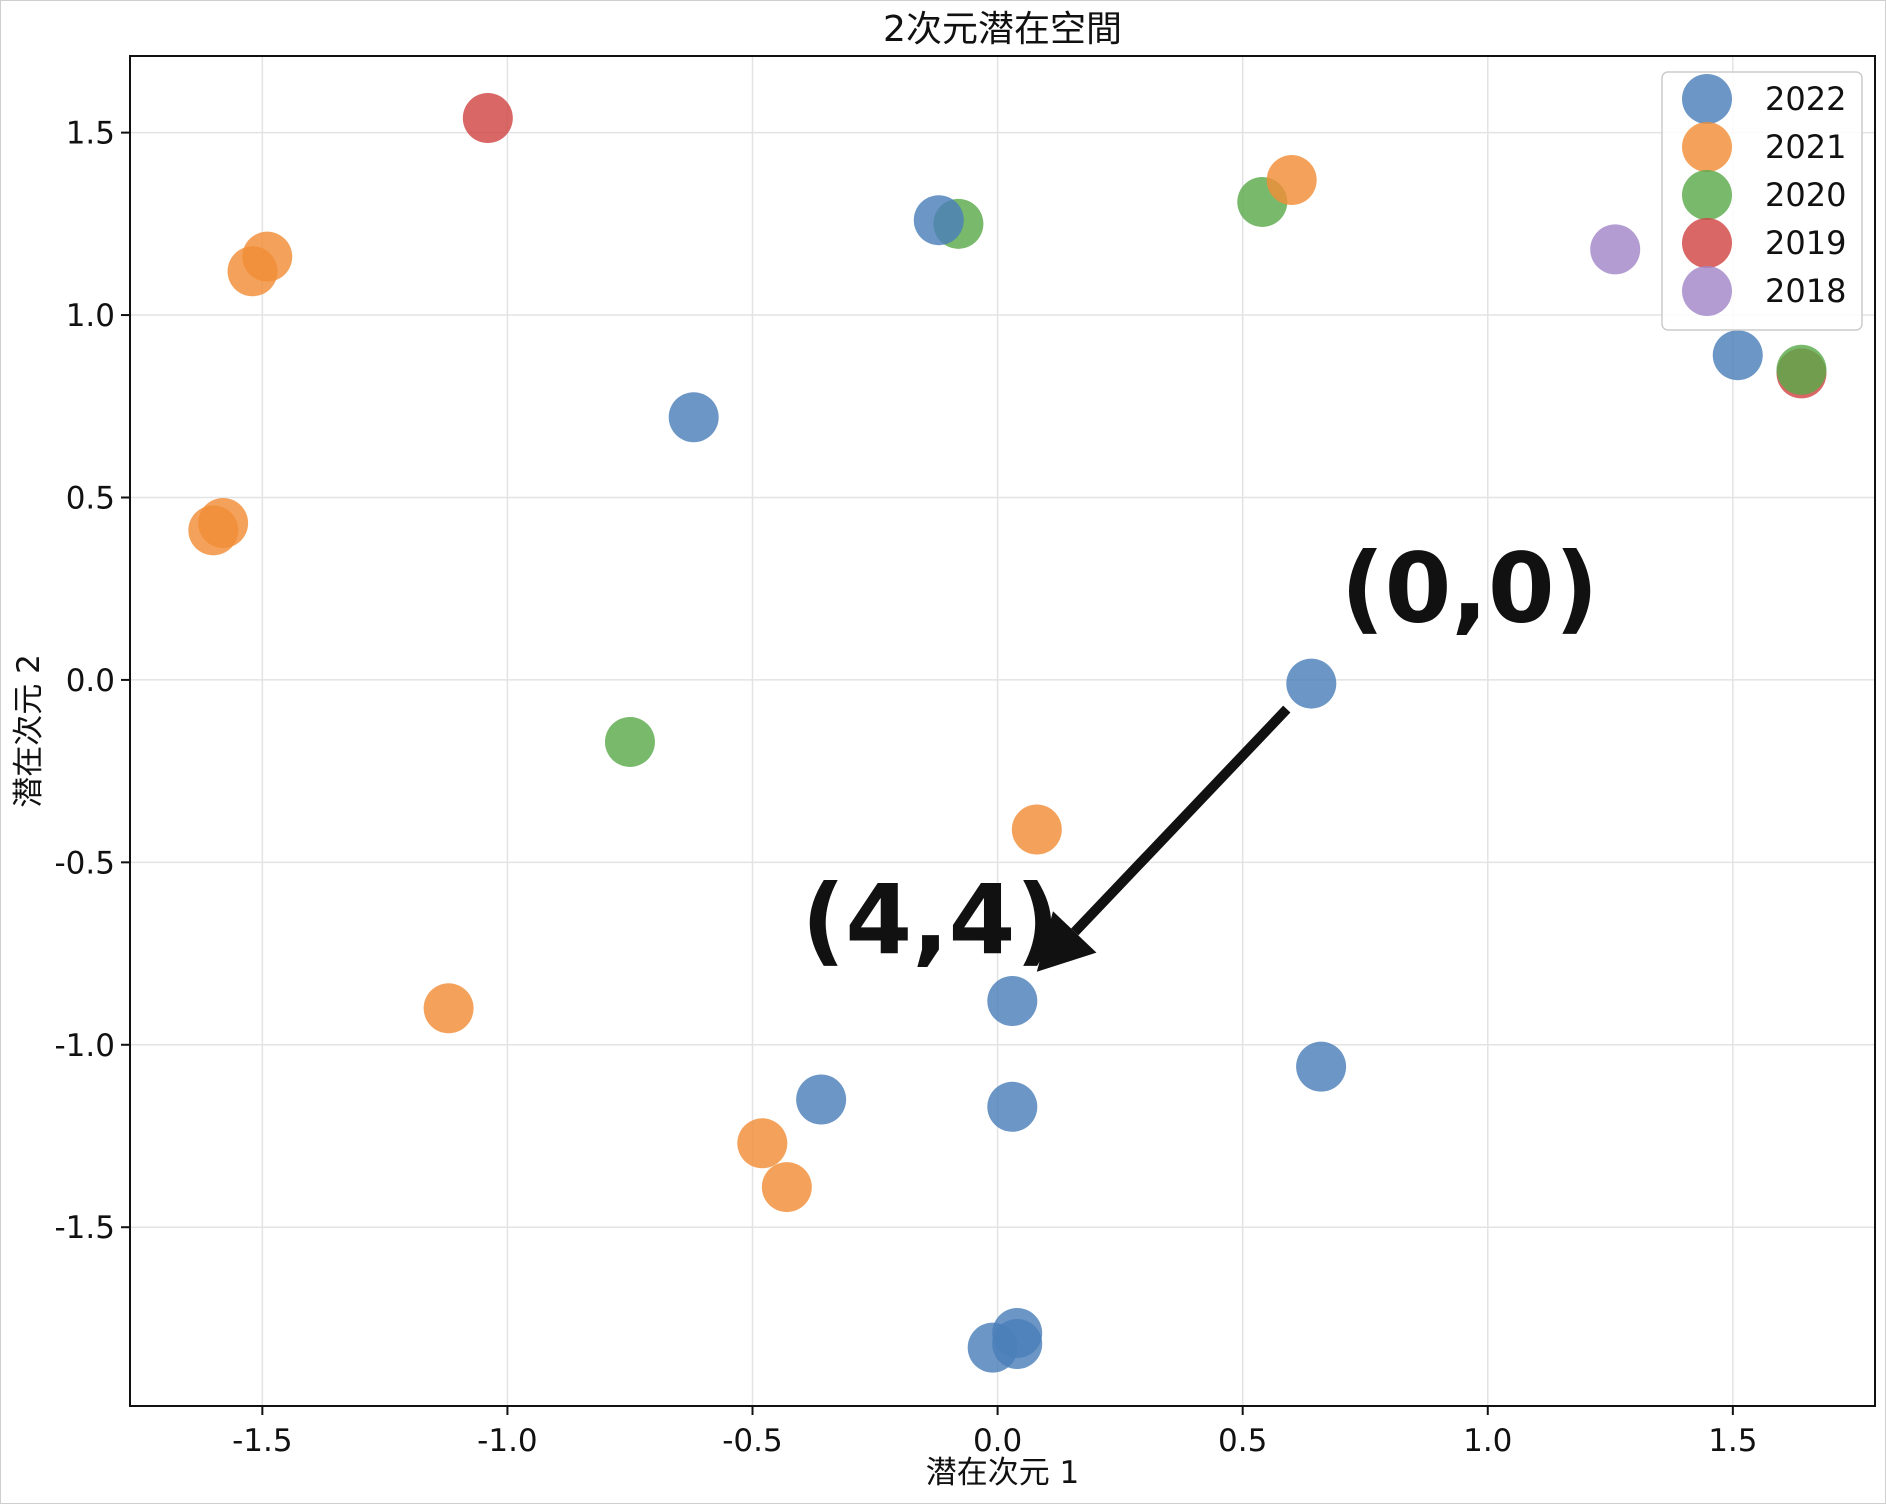 Image resolution: width=1886 pixels, height=1505 pixels. What do you see at coordinates (1805, 243) in the screenshot?
I see `legend-label: 2019` at bounding box center [1805, 243].